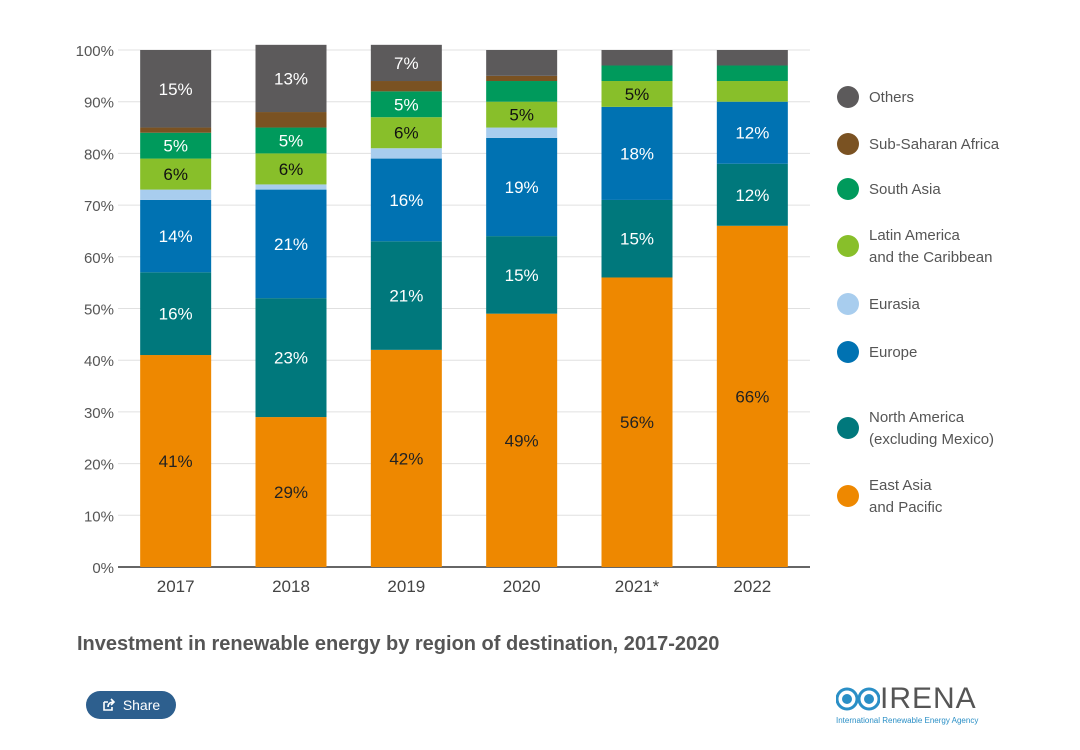  I want to click on x-tick-label: 2018, so click(291, 586).